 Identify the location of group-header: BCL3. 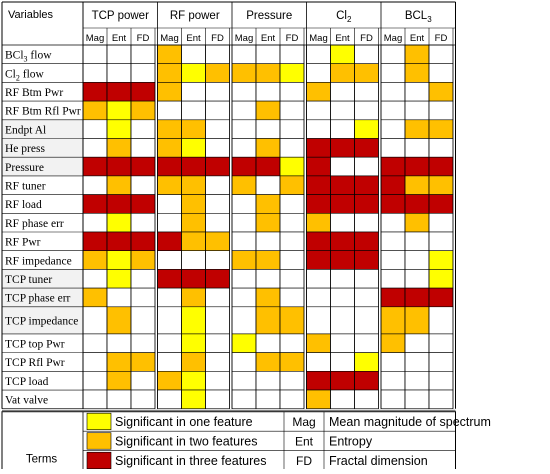
(418, 17).